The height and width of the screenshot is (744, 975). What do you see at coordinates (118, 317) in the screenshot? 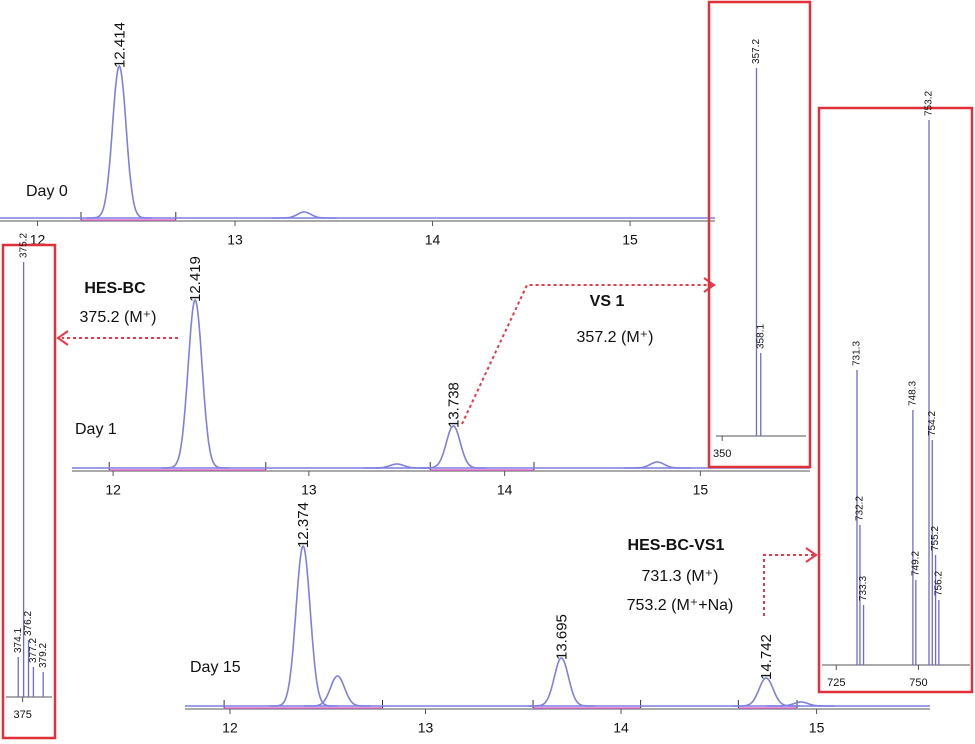
I see `annotation-text: 375.2 (M⁺)` at bounding box center [118, 317].